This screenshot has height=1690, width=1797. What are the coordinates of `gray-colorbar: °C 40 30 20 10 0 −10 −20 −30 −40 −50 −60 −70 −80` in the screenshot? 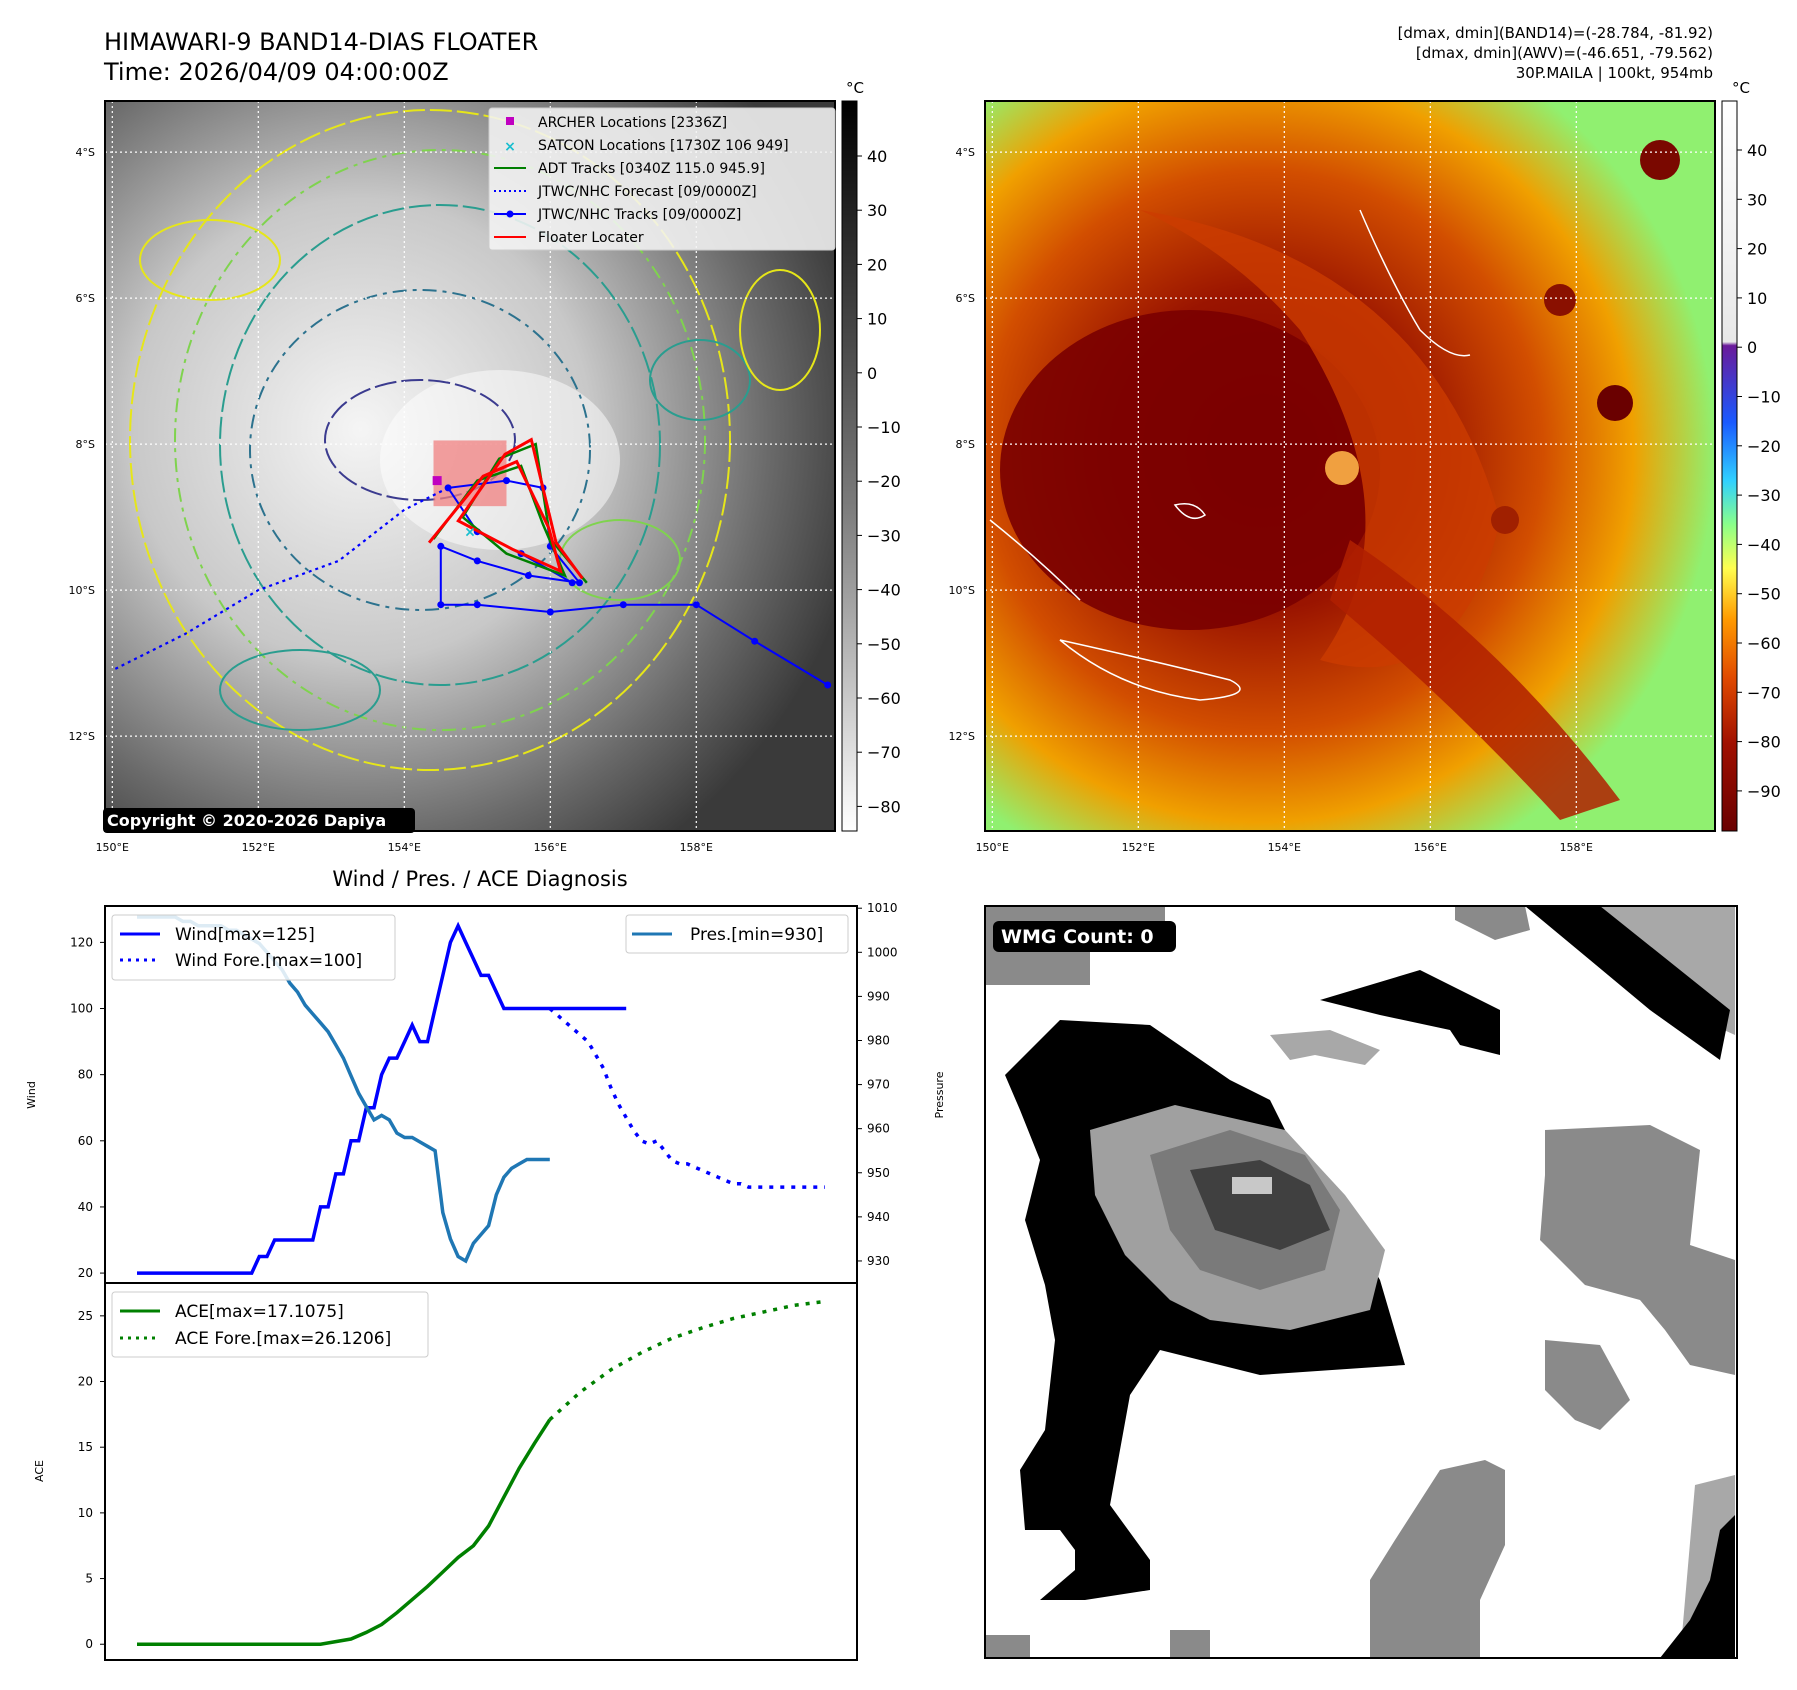 It's located at (871, 455).